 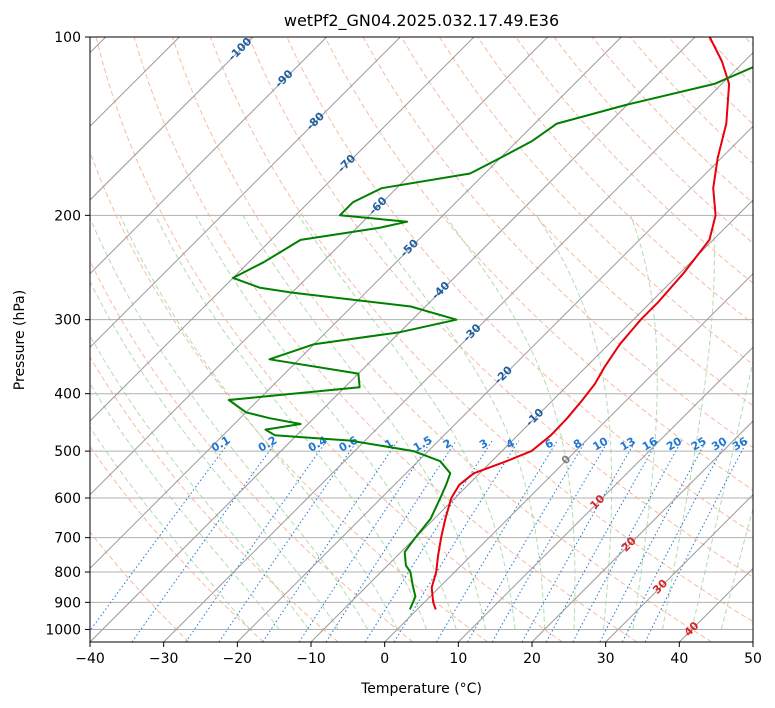 I want to click on x-tick-label: 50, so click(x=753, y=659).